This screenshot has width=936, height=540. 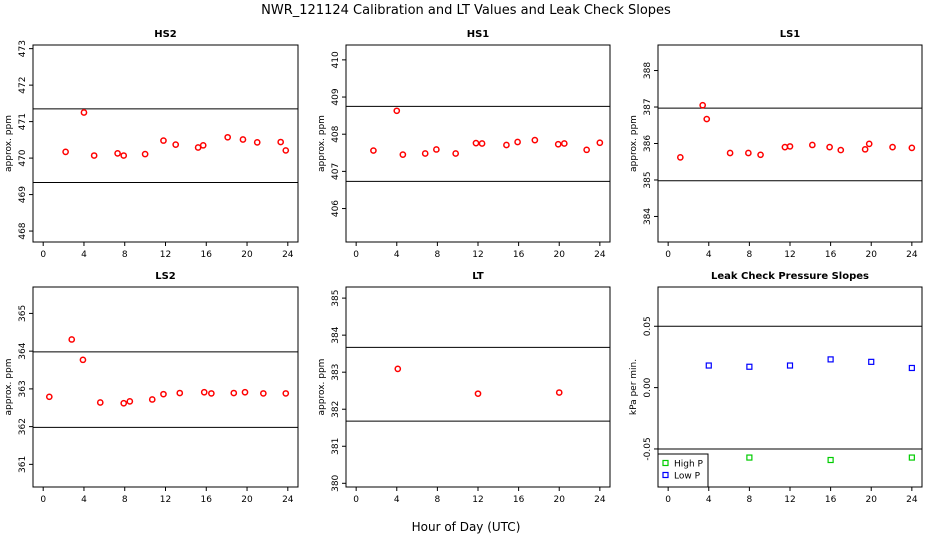 What do you see at coordinates (23, 157) in the screenshot?
I see `y-tick-label: 470` at bounding box center [23, 157].